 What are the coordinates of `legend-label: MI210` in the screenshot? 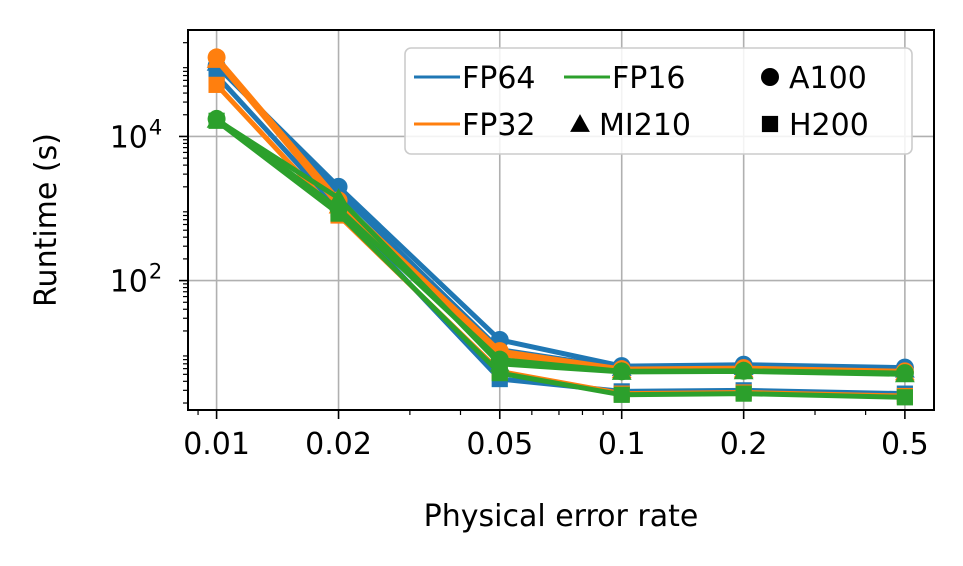 It's located at (645, 125).